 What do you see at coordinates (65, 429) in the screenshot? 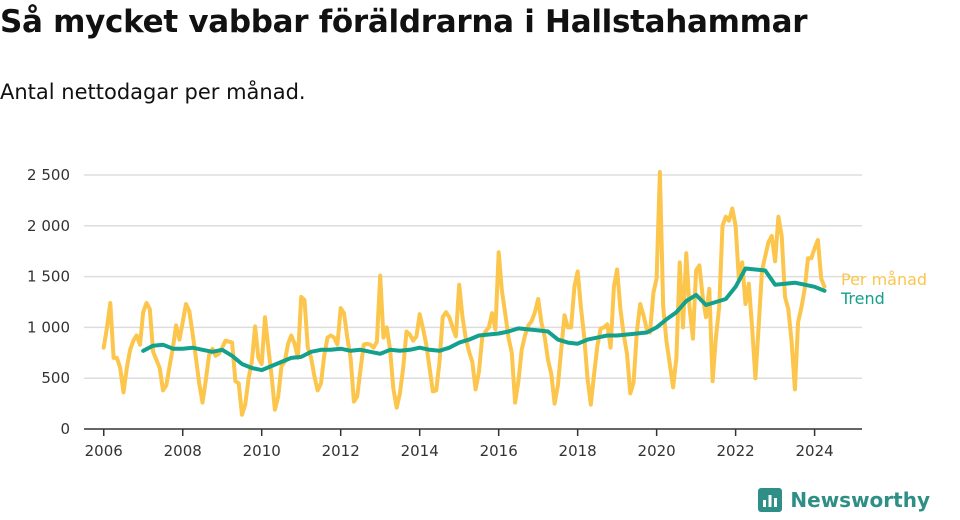
I see `y-tick-label: 0` at bounding box center [65, 429].